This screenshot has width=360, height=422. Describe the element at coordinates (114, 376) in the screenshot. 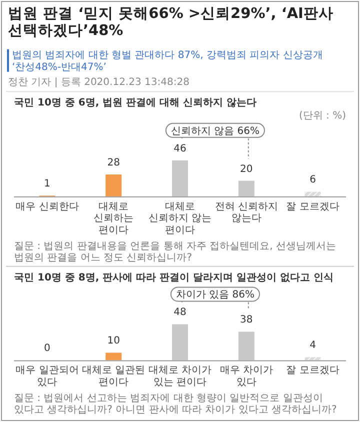

I see `x-tick-label: 대체로 일관된 편이다` at that location.